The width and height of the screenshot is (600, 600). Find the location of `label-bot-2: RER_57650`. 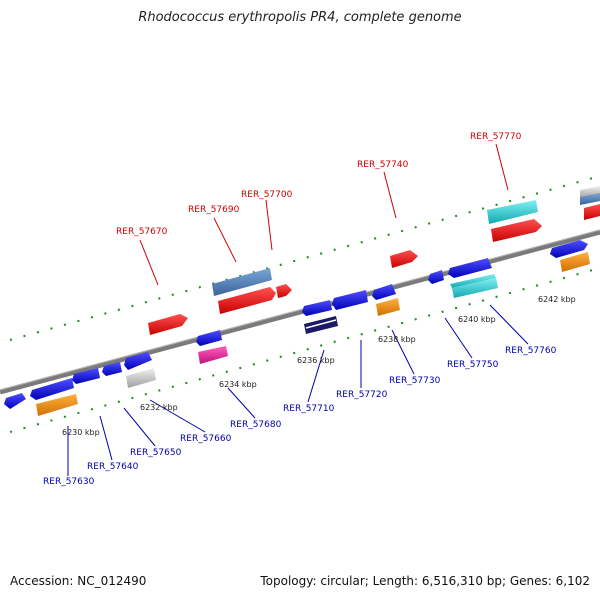

label-bot-2: RER_57650 is located at coordinates (156, 453).